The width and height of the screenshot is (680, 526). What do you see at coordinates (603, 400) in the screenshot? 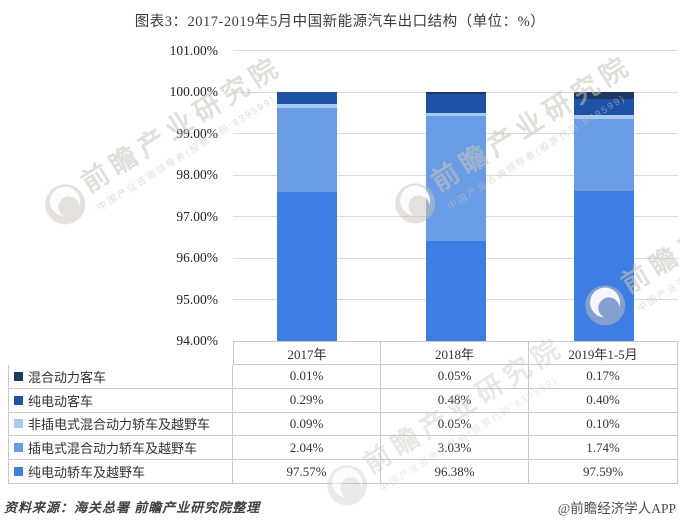
I see `table-value-cell: 0.40%` at bounding box center [603, 400].